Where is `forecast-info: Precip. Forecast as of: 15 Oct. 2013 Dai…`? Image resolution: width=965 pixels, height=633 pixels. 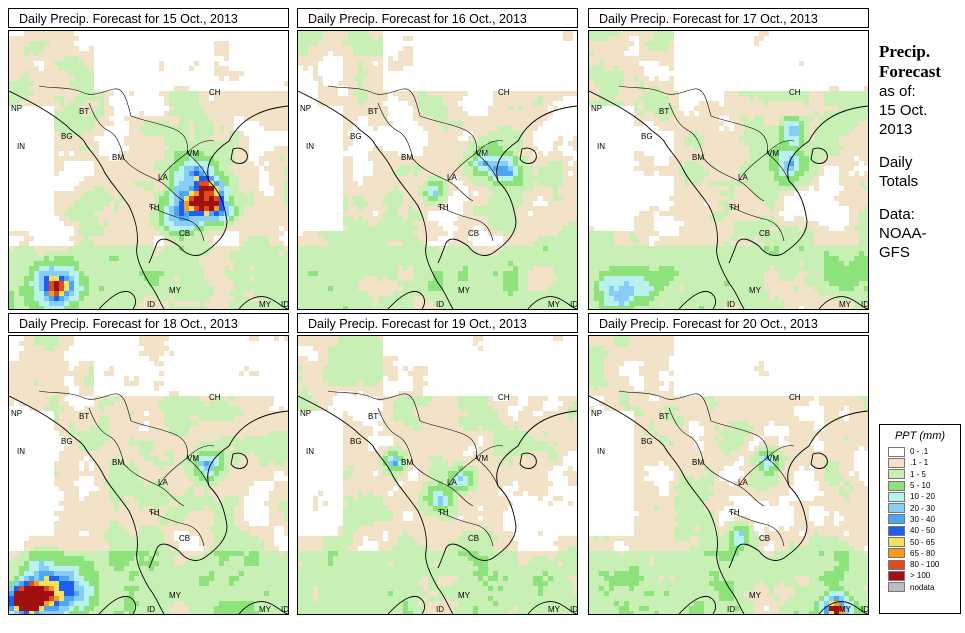 forecast-info: Precip. Forecast as of: 15 Oct. 2013 Dai… is located at coordinates (921, 152).